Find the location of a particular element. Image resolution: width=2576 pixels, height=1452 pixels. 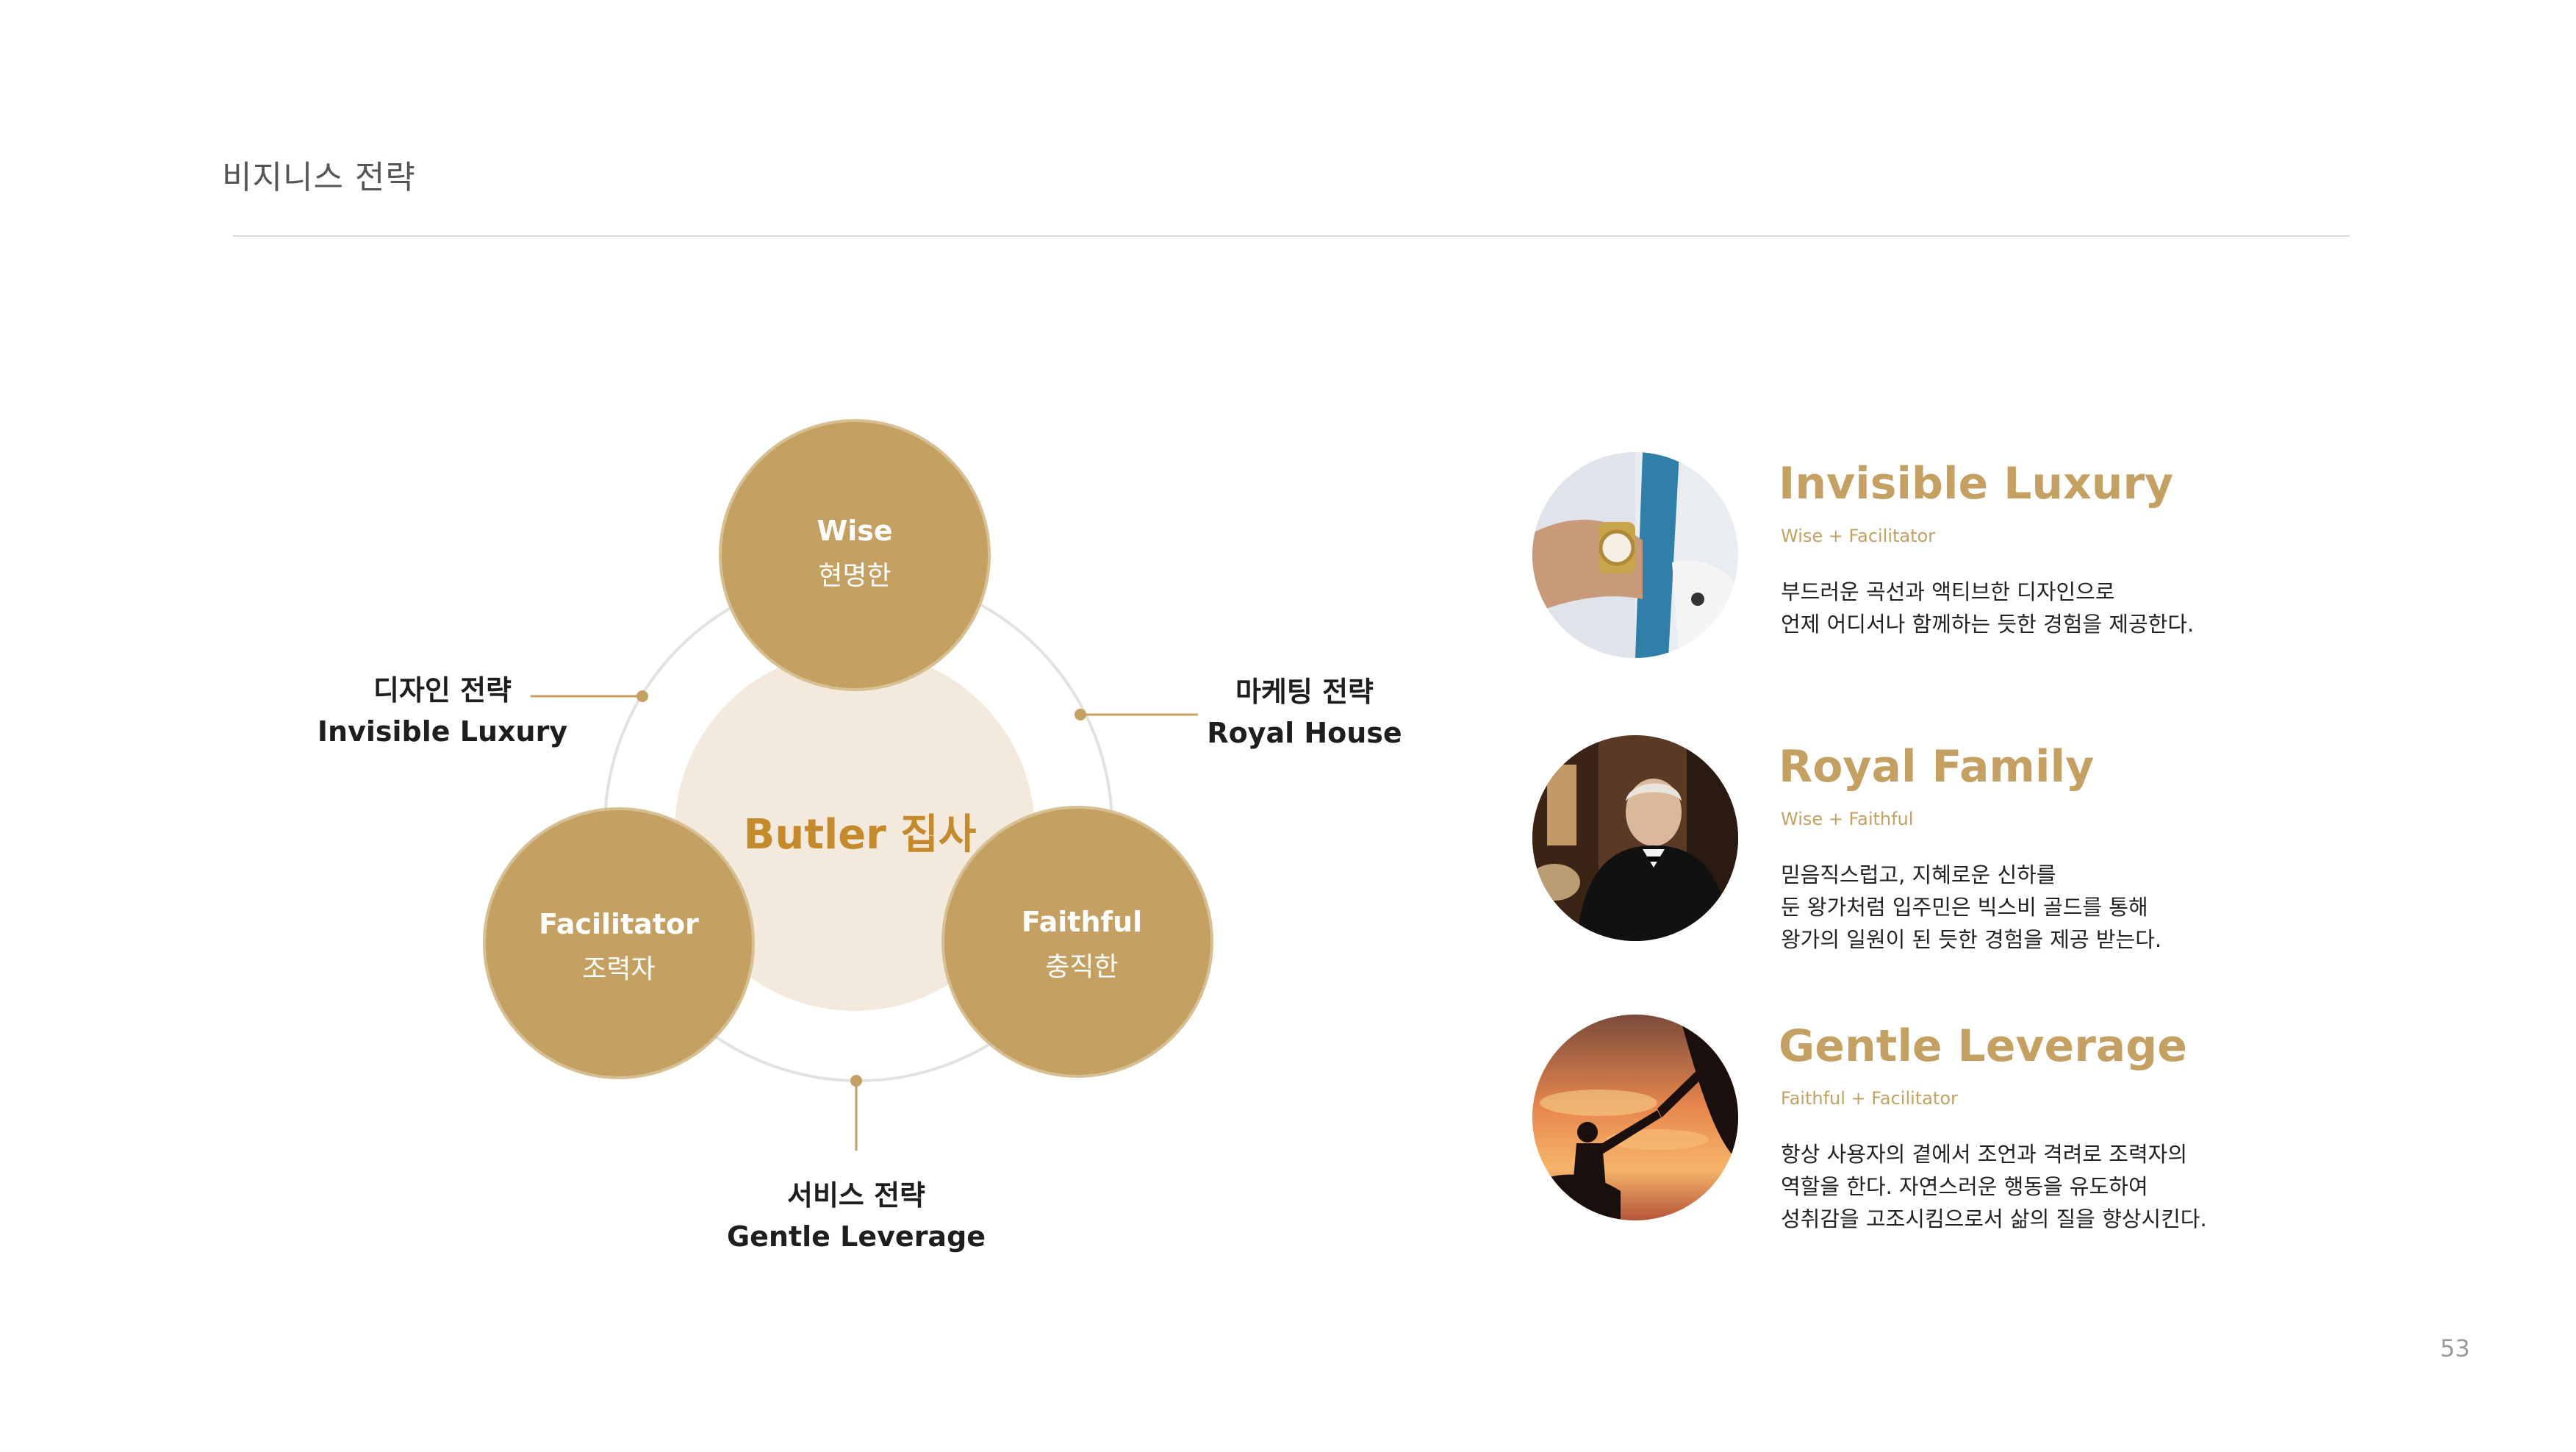

butler-photo is located at coordinates (1635, 838).